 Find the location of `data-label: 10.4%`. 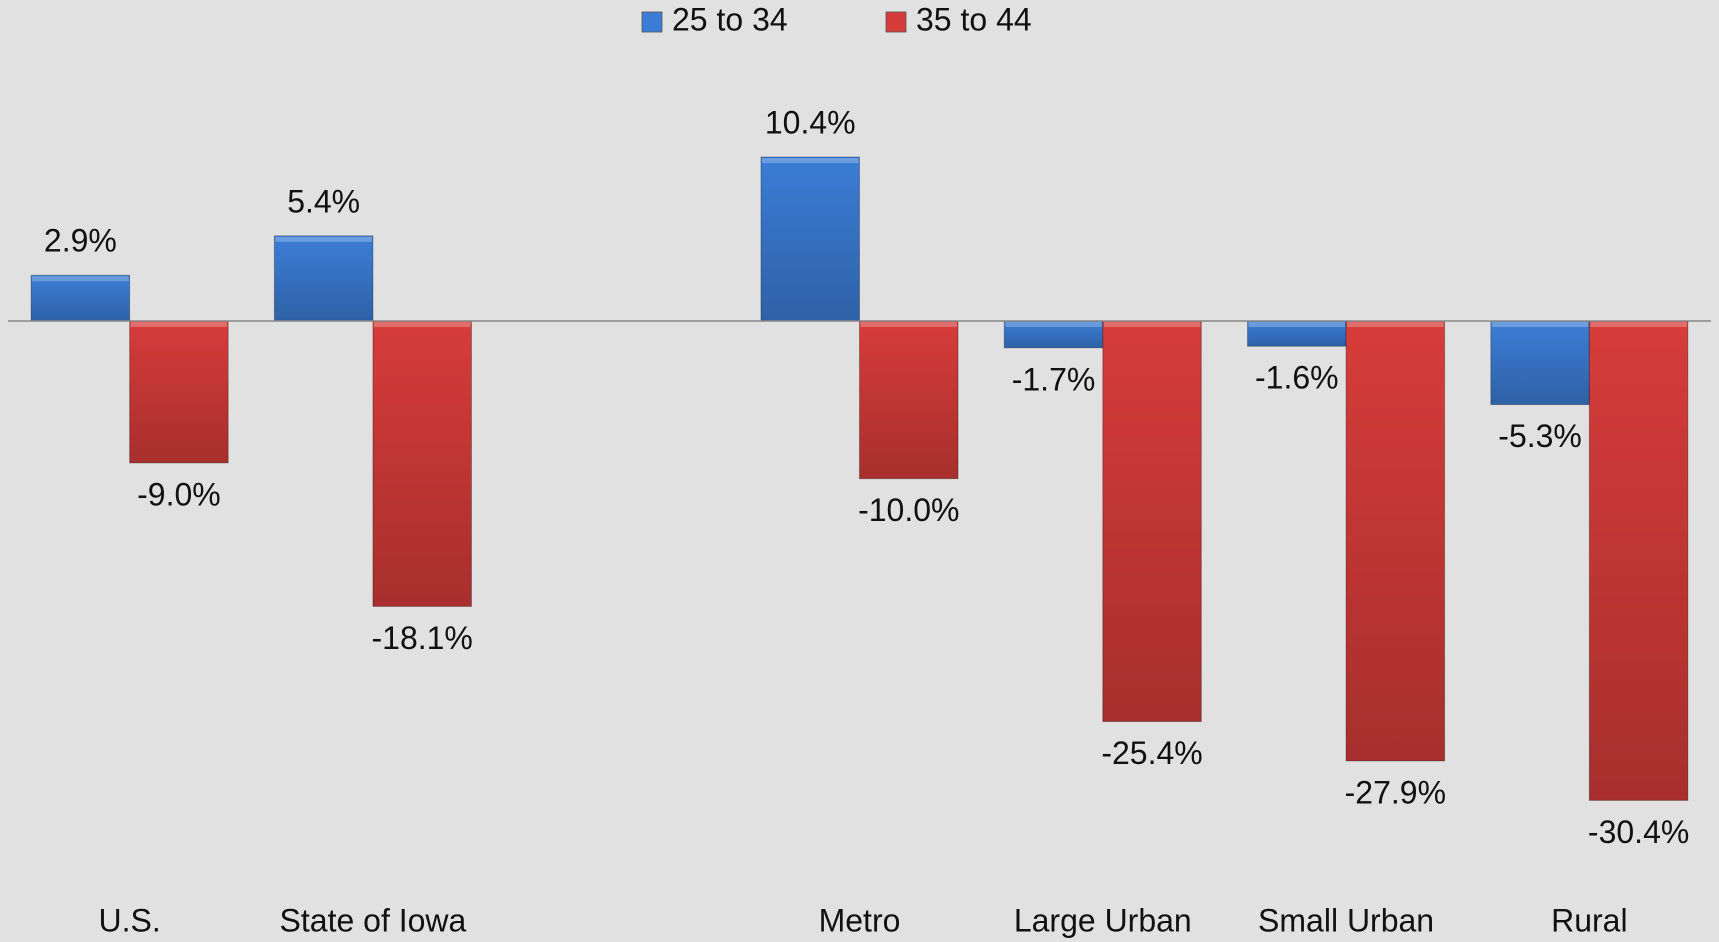

data-label: 10.4% is located at coordinates (810, 122).